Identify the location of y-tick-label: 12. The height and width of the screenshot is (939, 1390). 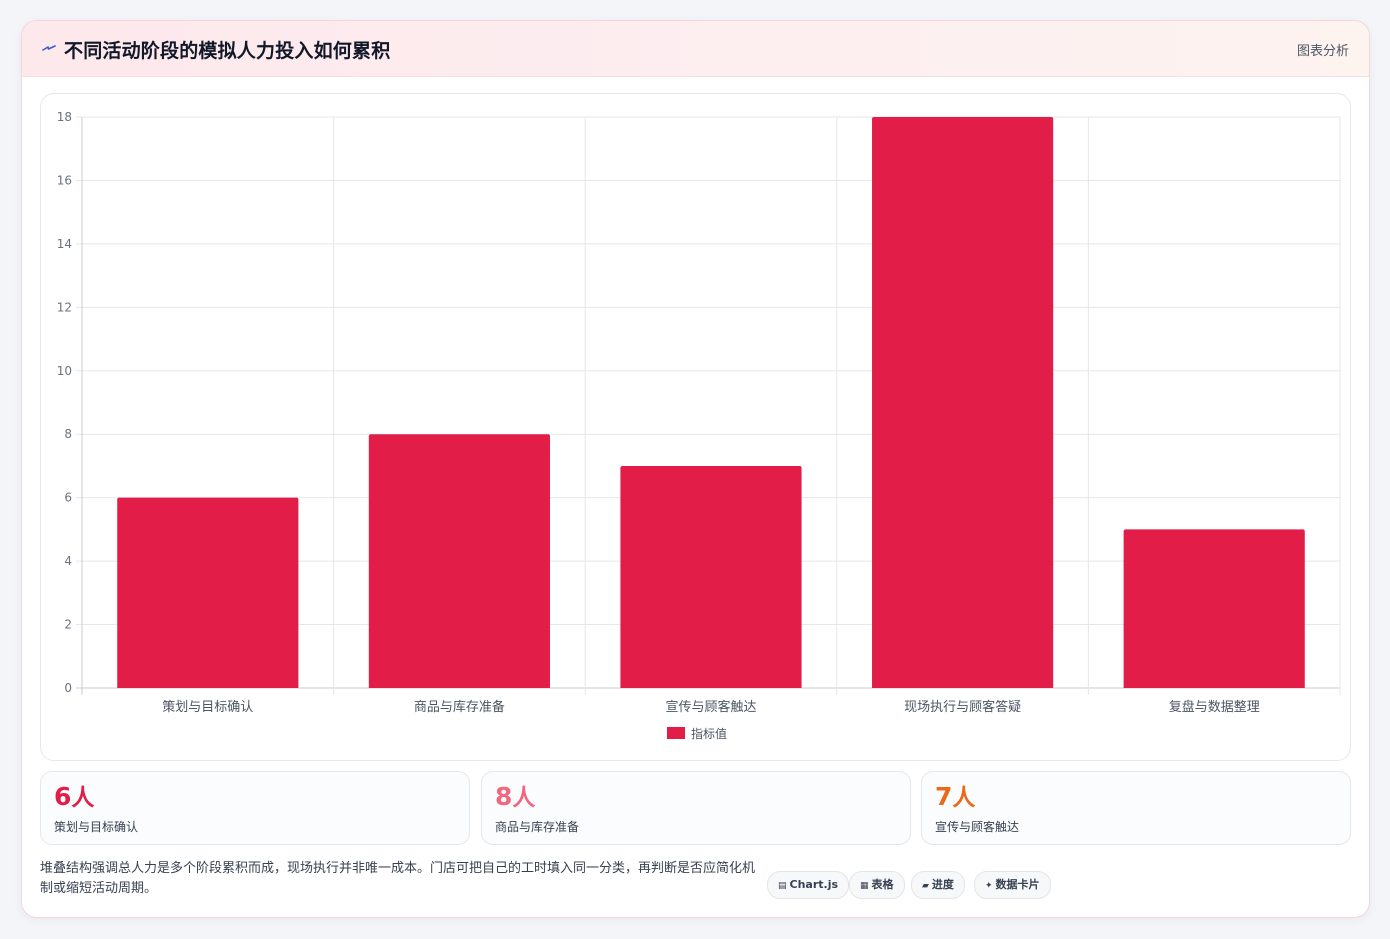
(64, 307).